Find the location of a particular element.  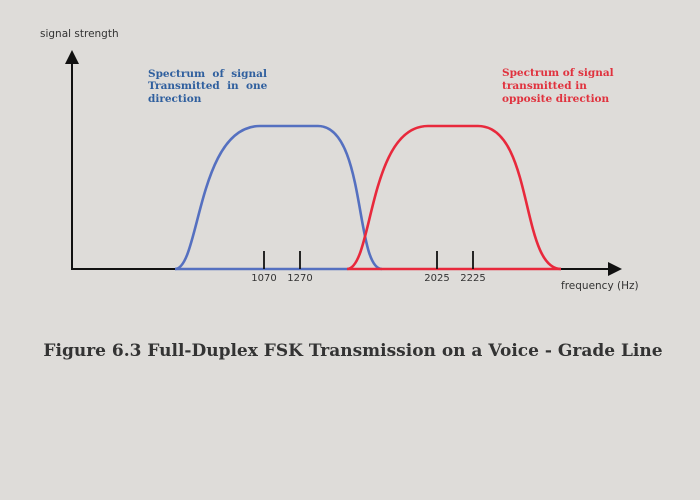

x-axis-arrow is located at coordinates (615, 269).